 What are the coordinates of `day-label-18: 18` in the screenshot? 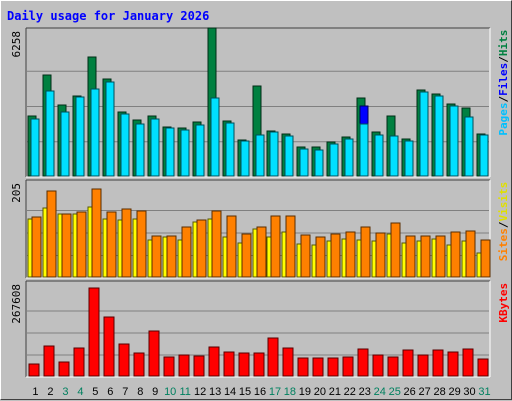 It's located at (290, 392).